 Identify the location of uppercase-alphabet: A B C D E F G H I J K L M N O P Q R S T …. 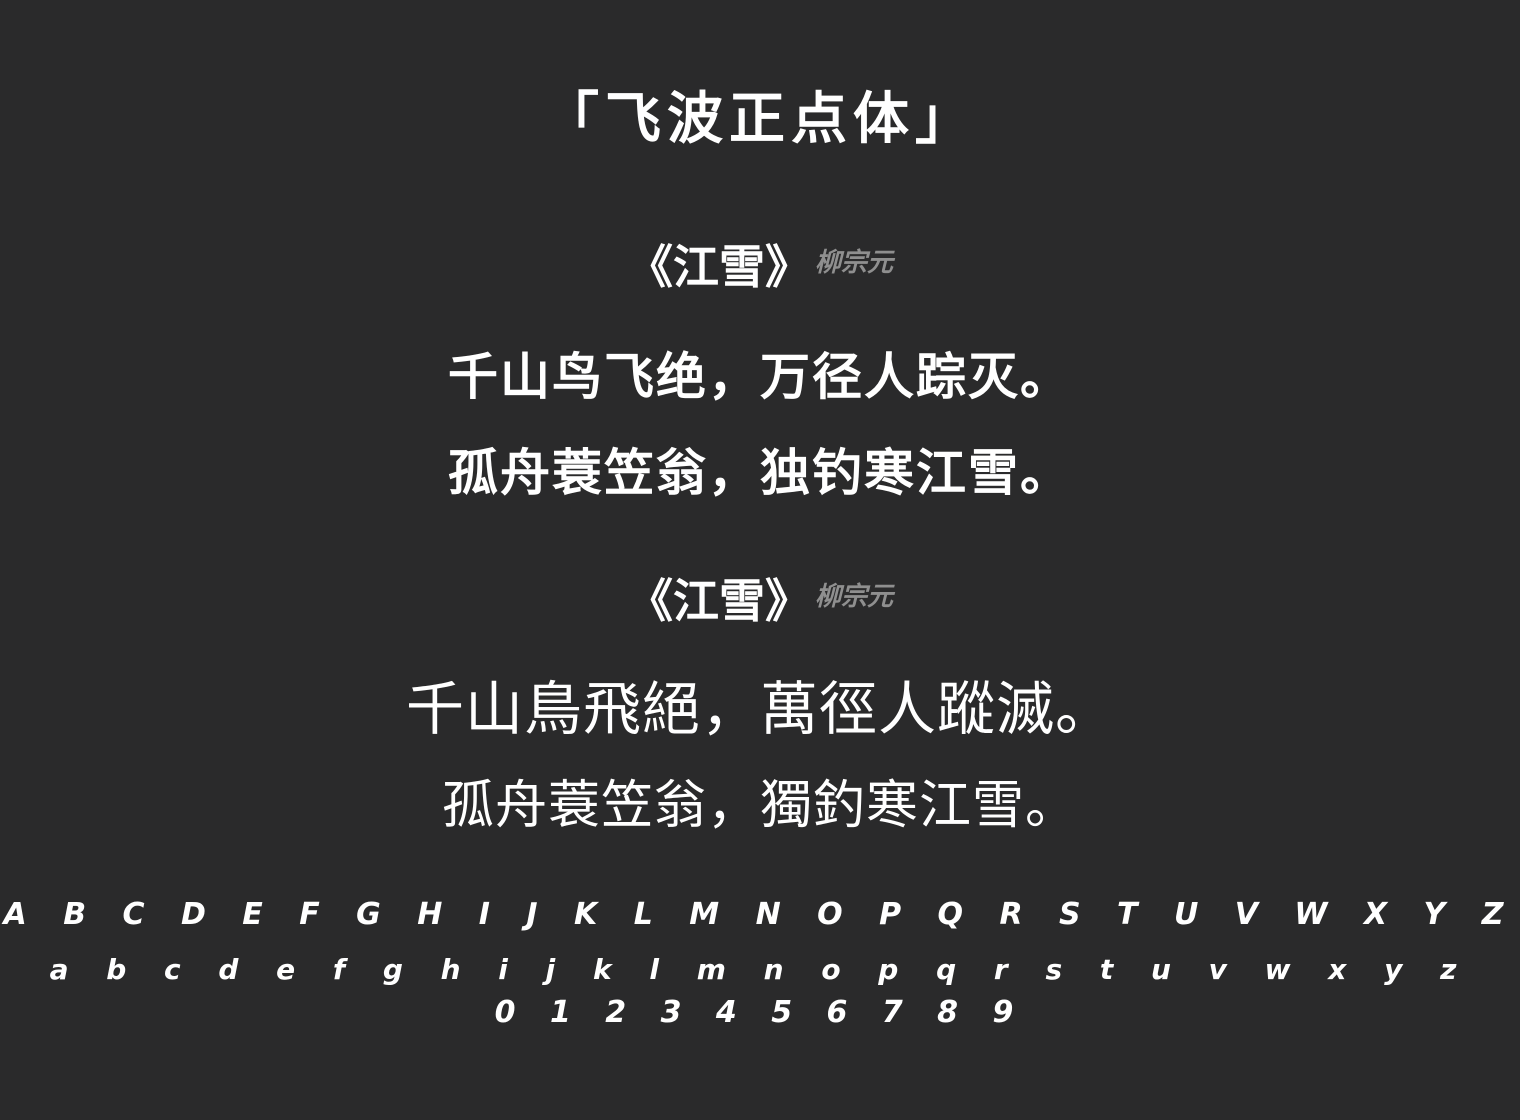
(760, 914).